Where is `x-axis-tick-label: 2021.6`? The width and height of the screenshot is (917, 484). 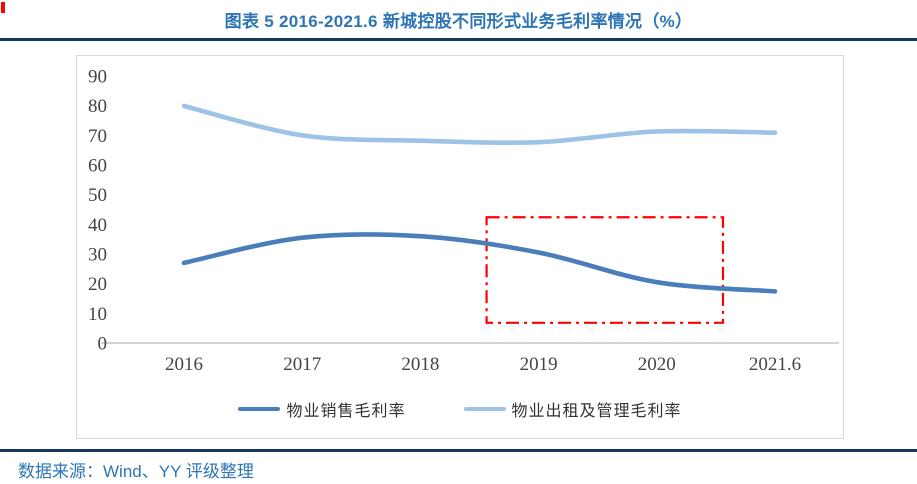
x-axis-tick-label: 2021.6 is located at coordinates (775, 364).